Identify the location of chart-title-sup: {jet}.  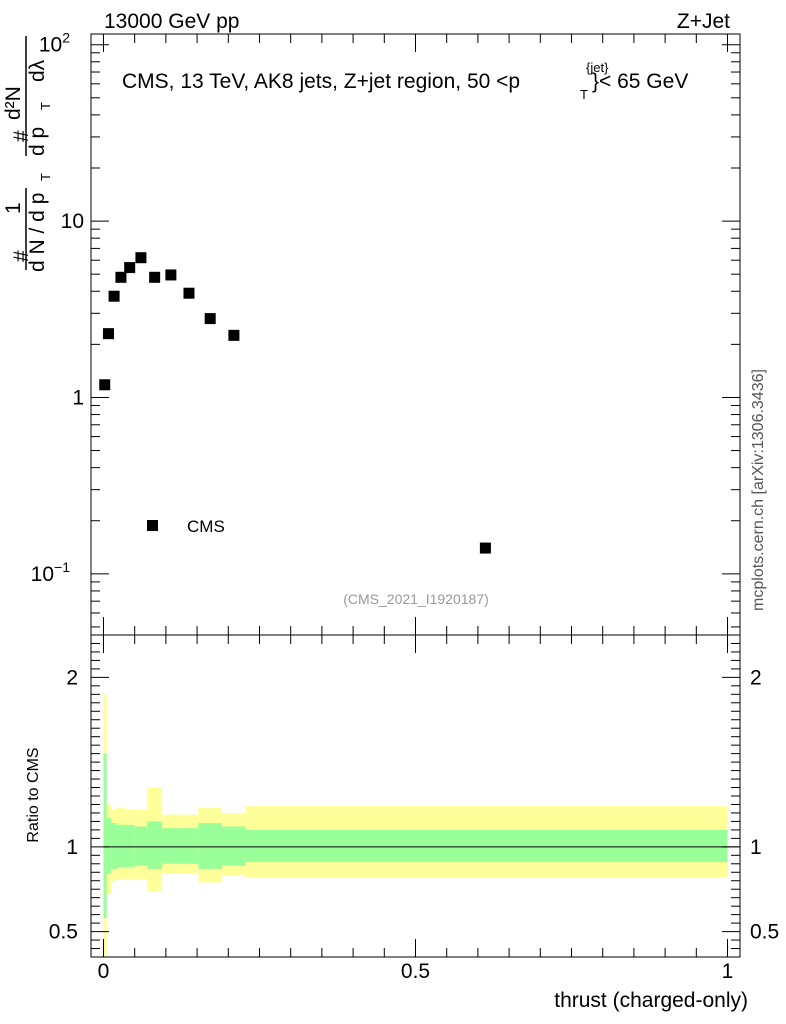
(597, 67).